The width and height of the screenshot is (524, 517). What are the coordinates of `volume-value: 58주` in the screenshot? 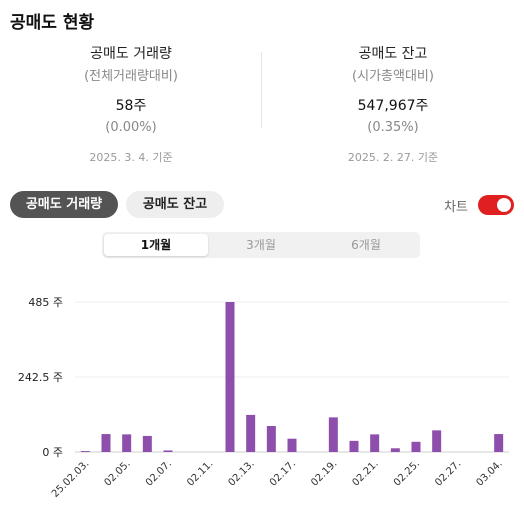 It's located at (131, 106).